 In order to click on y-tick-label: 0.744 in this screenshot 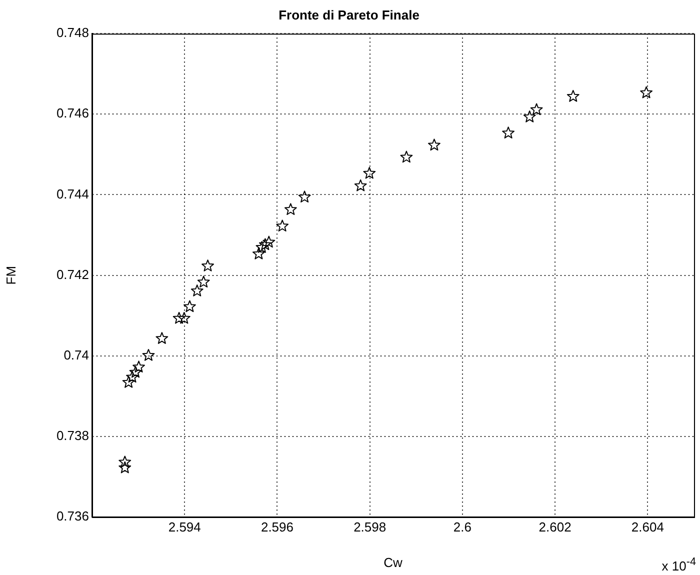, I will do `click(72, 194)`.